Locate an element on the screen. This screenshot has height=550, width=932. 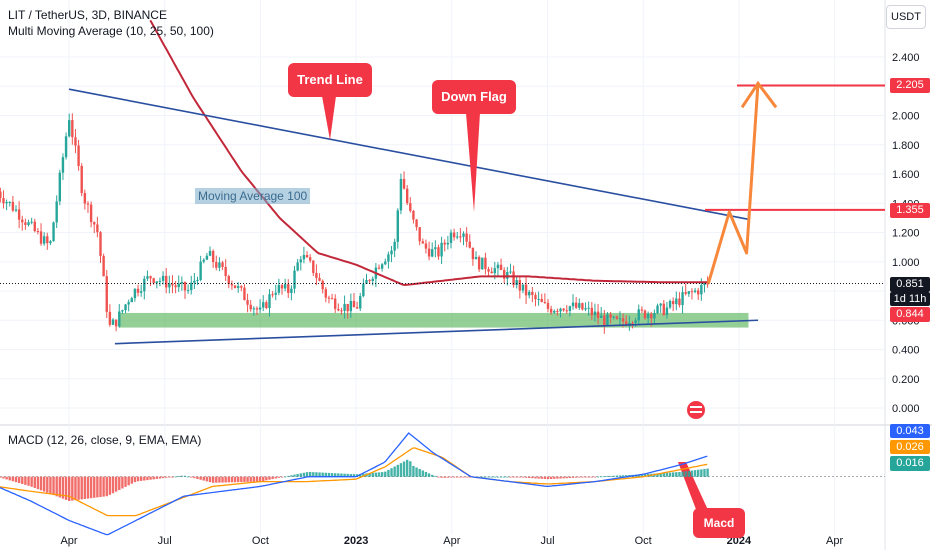
symbol-title: LIT / TetherUS, 3D, BINANCE is located at coordinates (87, 15).